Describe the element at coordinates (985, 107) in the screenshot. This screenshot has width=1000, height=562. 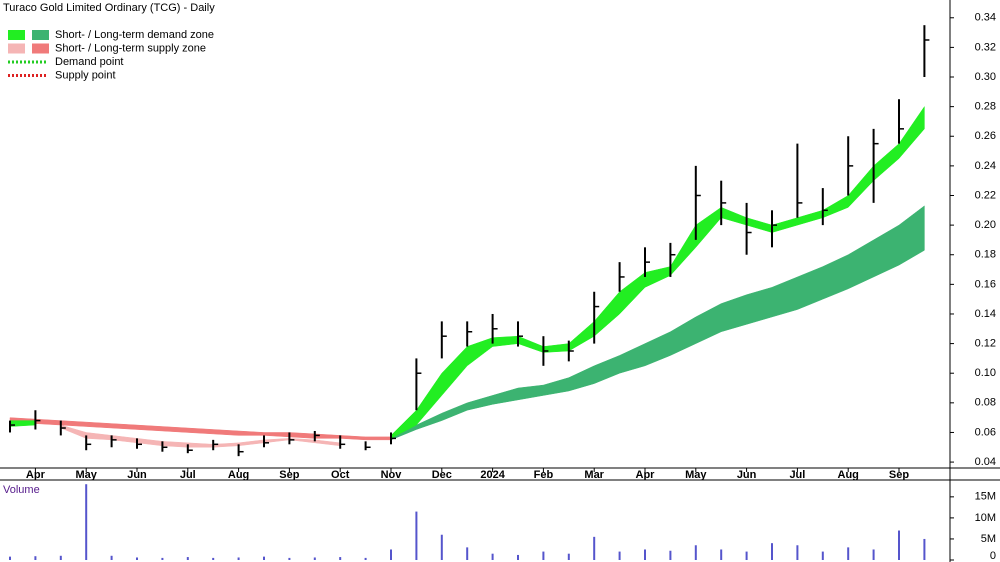
I see `y-tick-label: 0.28` at that location.